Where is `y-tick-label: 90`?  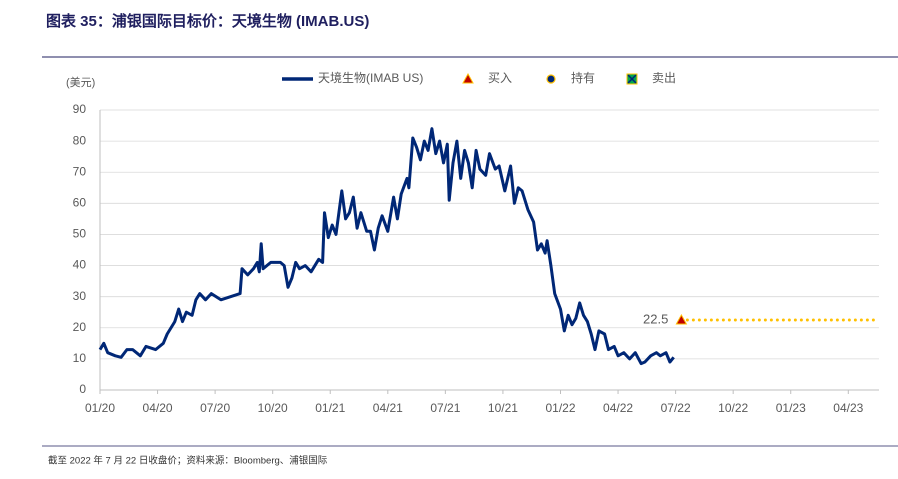
y-tick-label: 90 is located at coordinates (80, 109).